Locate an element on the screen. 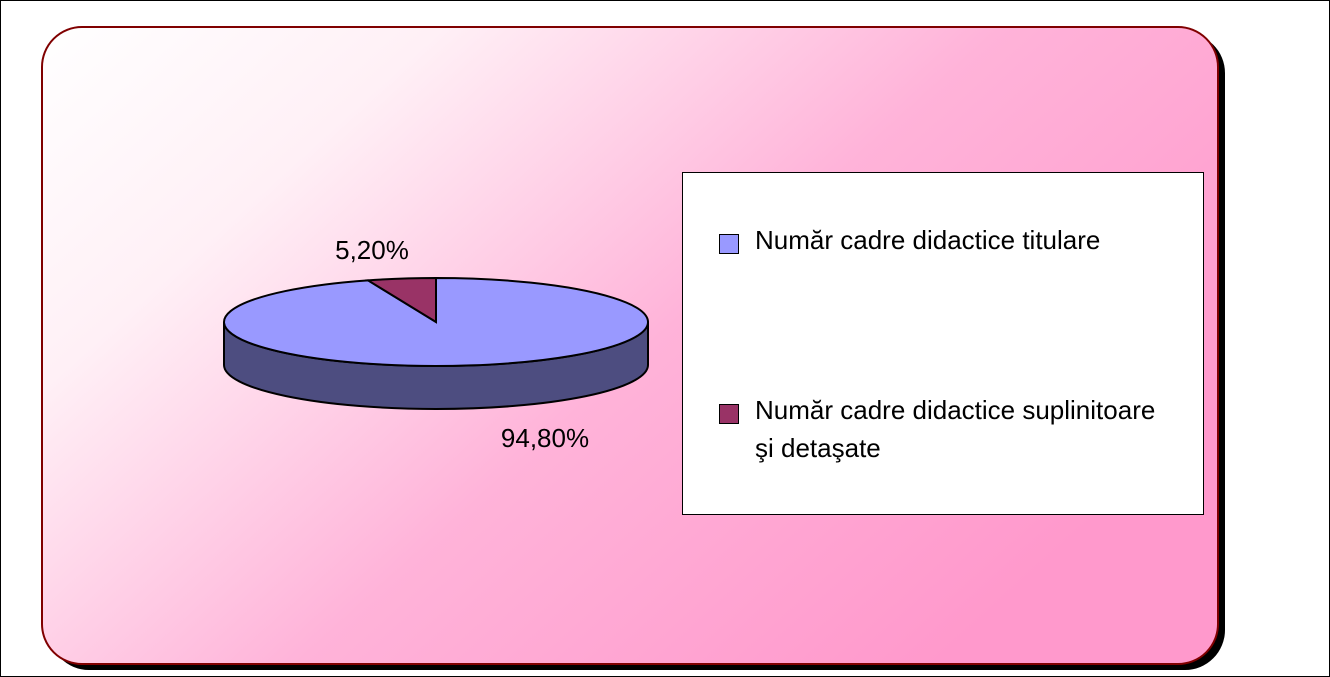 This screenshot has width=1330, height=677. legend-label: Număr cadre didactice titulare is located at coordinates (928, 240).